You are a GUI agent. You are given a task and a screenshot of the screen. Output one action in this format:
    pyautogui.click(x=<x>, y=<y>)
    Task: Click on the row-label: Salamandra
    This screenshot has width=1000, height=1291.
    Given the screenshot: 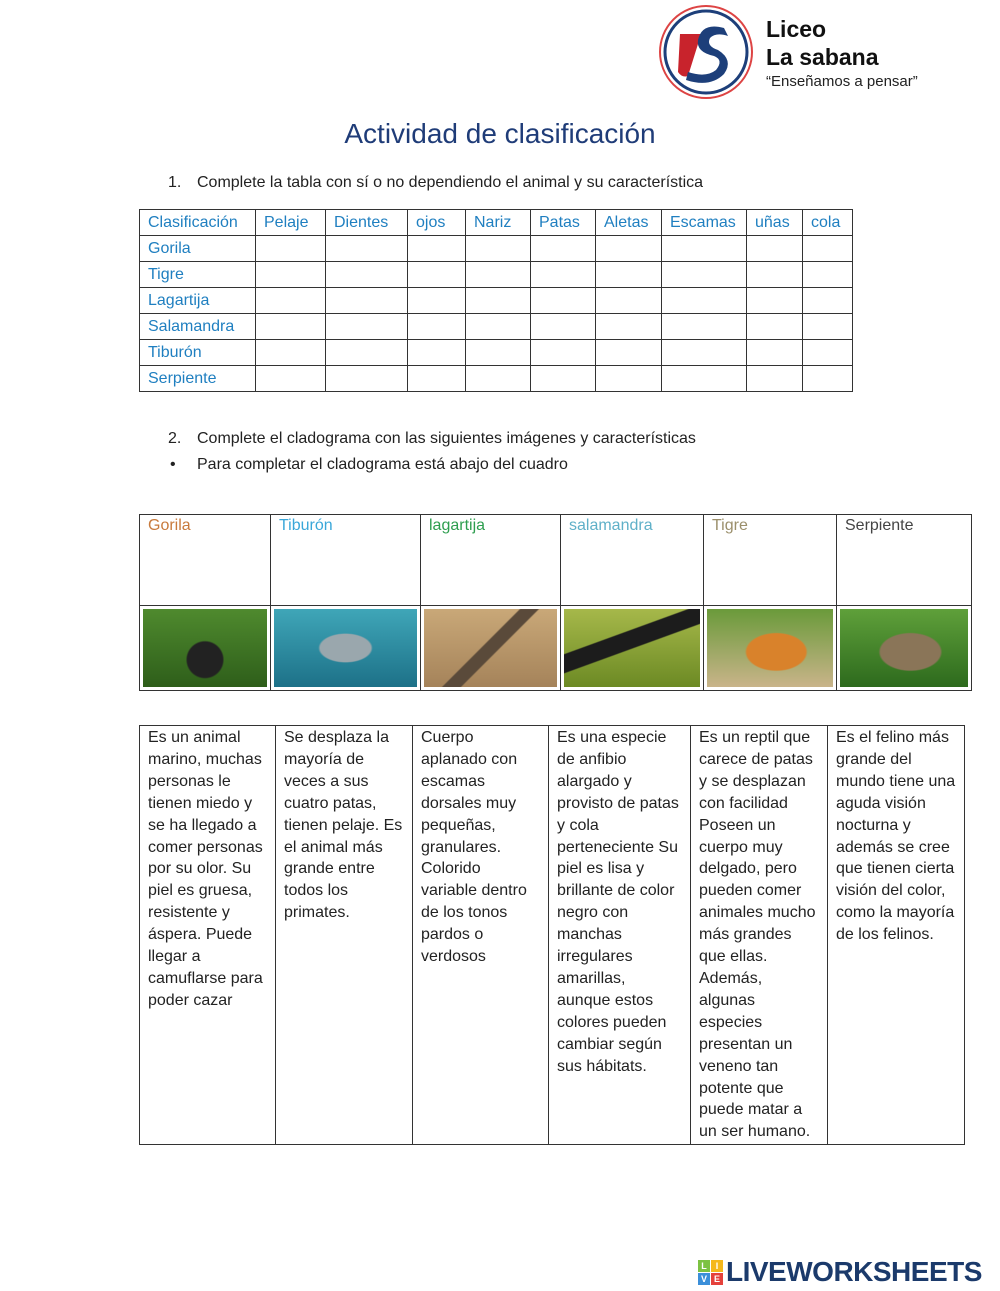 What is the action you would take?
    pyautogui.click(x=197, y=326)
    